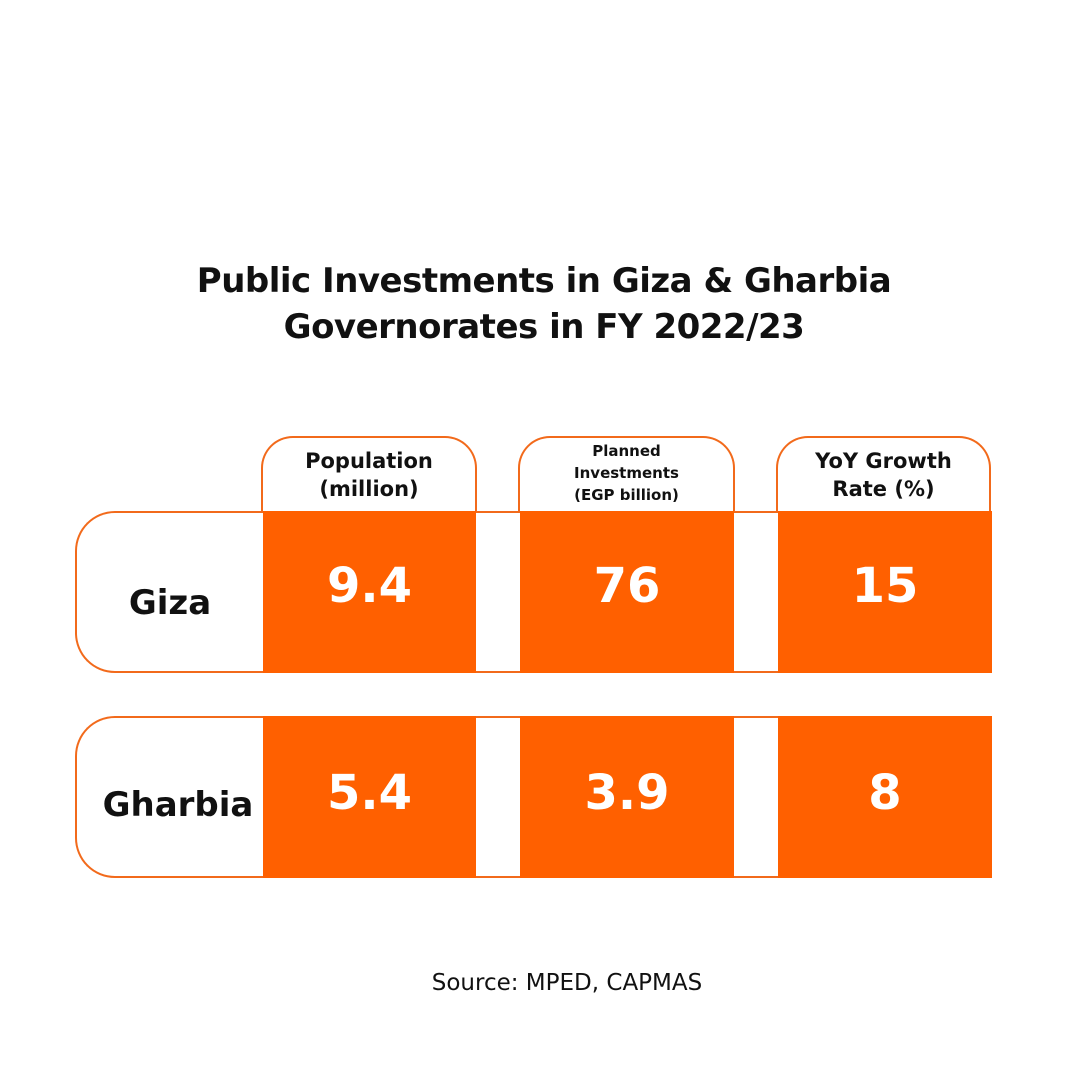 This screenshot has width=1080, height=1080. Describe the element at coordinates (369, 797) in the screenshot. I see `cell-gharbia-population: 5.4` at that location.